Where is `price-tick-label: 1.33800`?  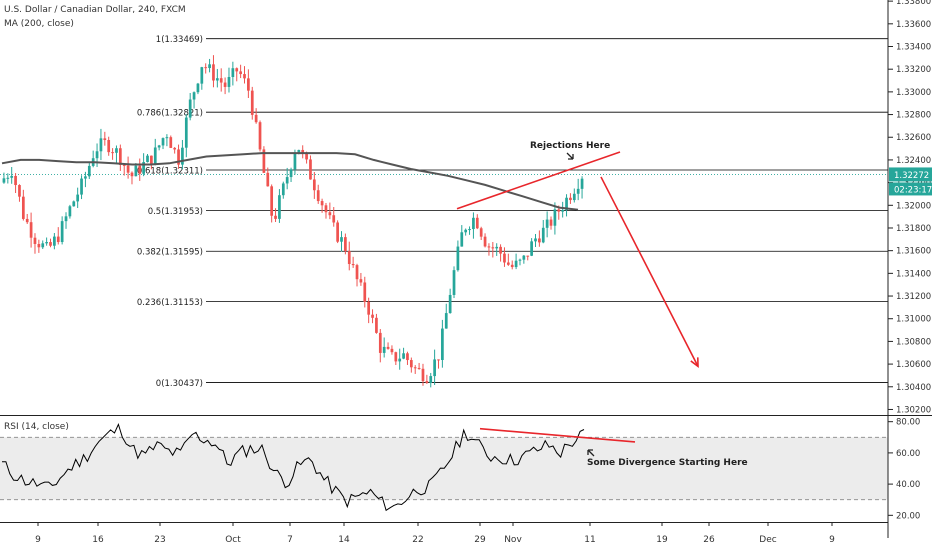
price-tick-label: 1.33800 is located at coordinates (913, 3).